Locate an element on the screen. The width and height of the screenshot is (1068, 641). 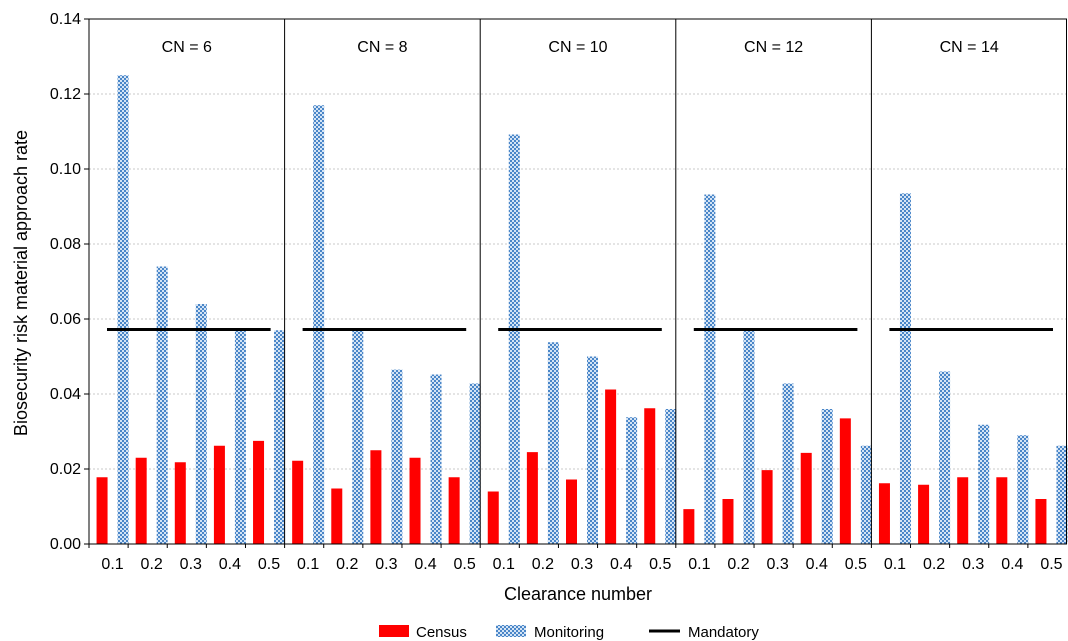
y-tick-label: 0.10 is located at coordinates (65, 169).